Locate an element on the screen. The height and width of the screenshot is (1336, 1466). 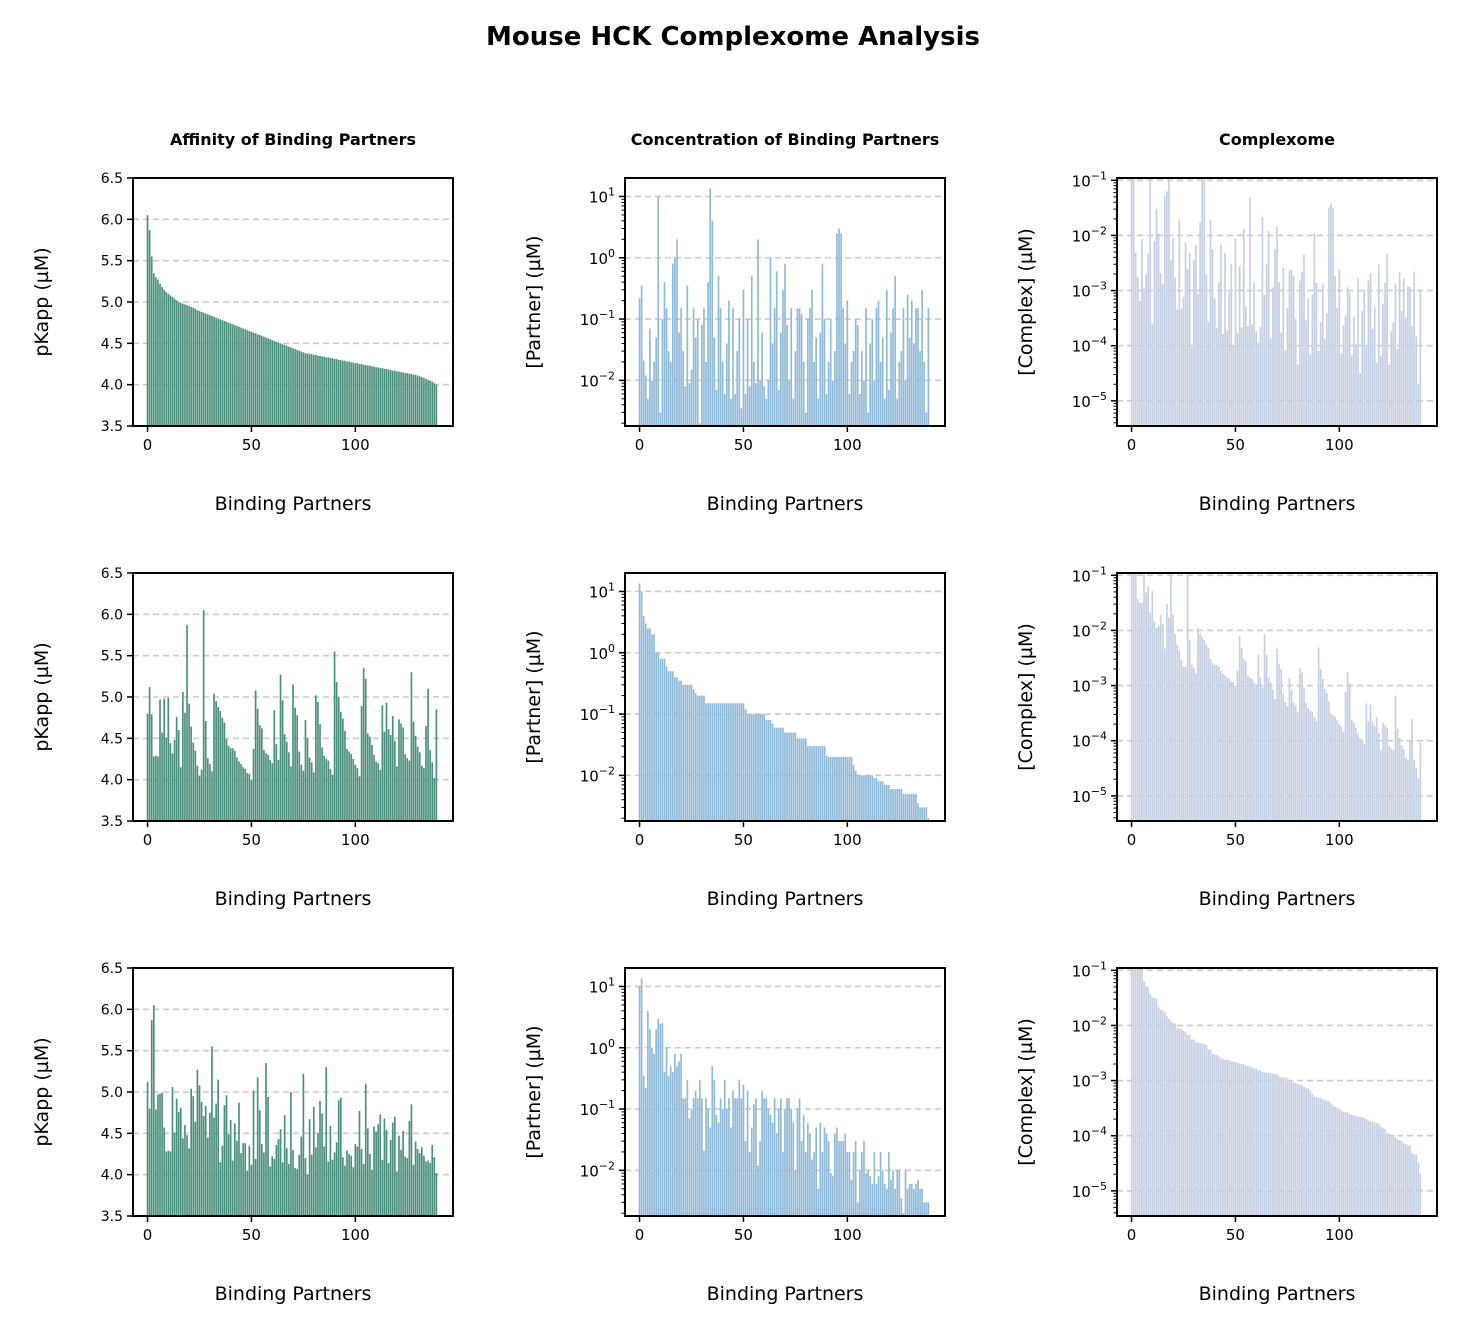
y-tick-label: 6.5 is located at coordinates (112, 574).